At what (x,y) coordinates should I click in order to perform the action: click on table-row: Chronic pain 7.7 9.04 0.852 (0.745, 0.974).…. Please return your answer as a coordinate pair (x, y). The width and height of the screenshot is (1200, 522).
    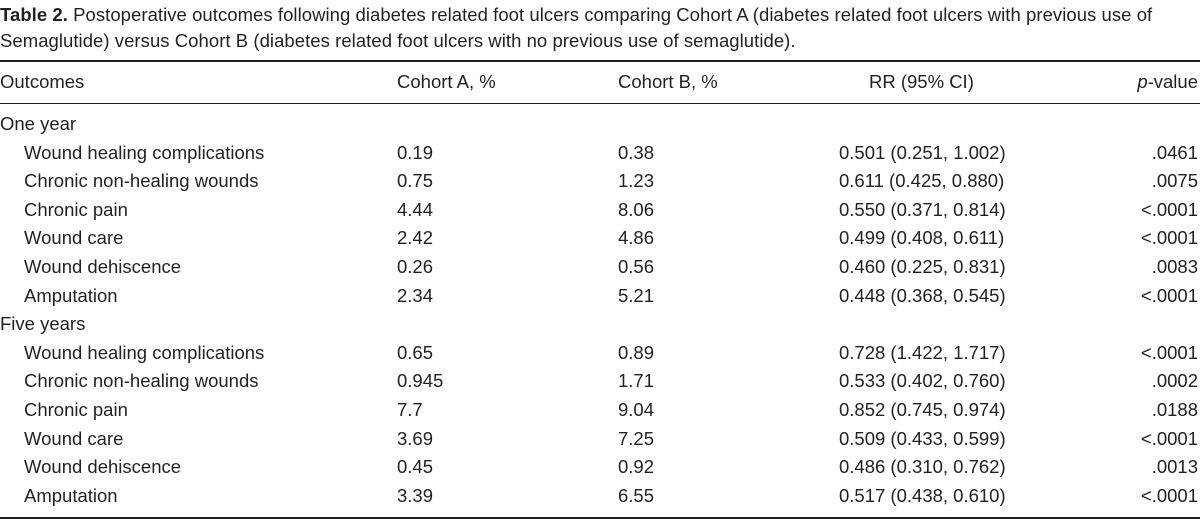
    Looking at the image, I should click on (600, 410).